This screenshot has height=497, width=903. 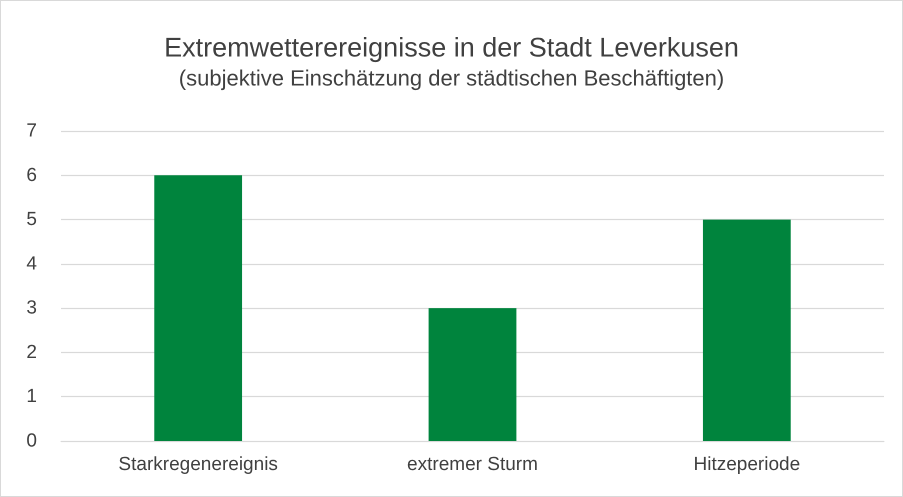 What do you see at coordinates (472, 464) in the screenshot?
I see `x-tick-label: extremer Sturm` at bounding box center [472, 464].